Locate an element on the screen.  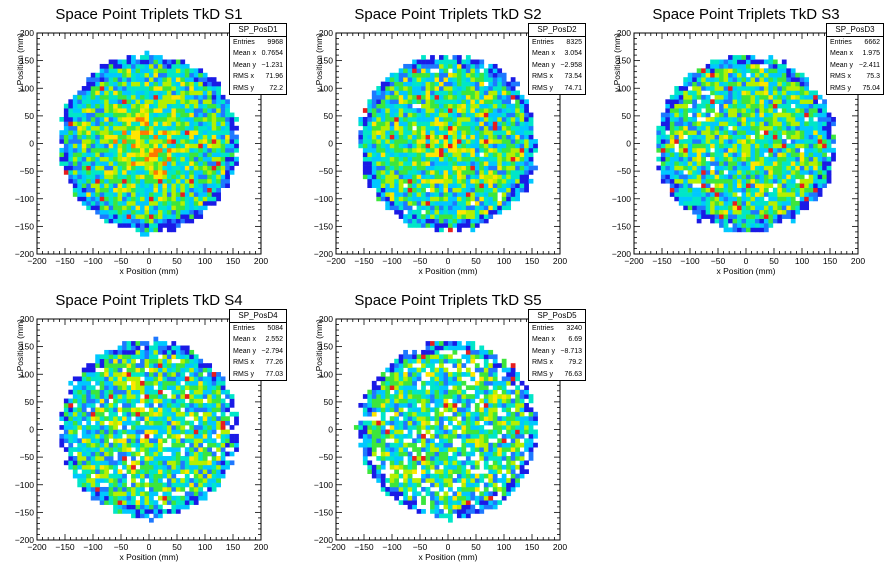
stats-box-title: SP_PosD3 is located at coordinates (855, 30).